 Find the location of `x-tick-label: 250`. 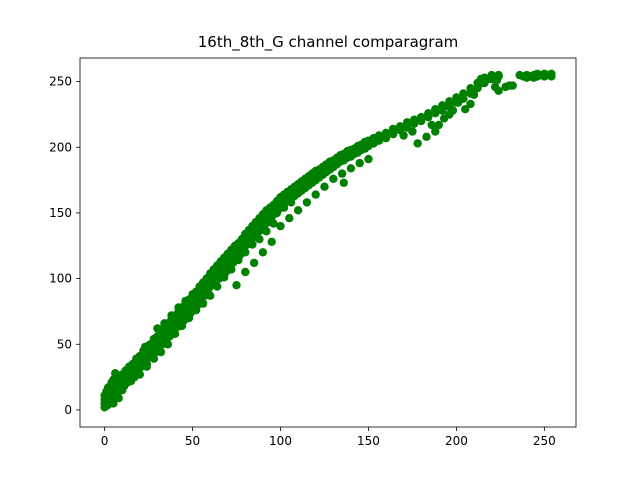

x-tick-label: 250 is located at coordinates (544, 441).